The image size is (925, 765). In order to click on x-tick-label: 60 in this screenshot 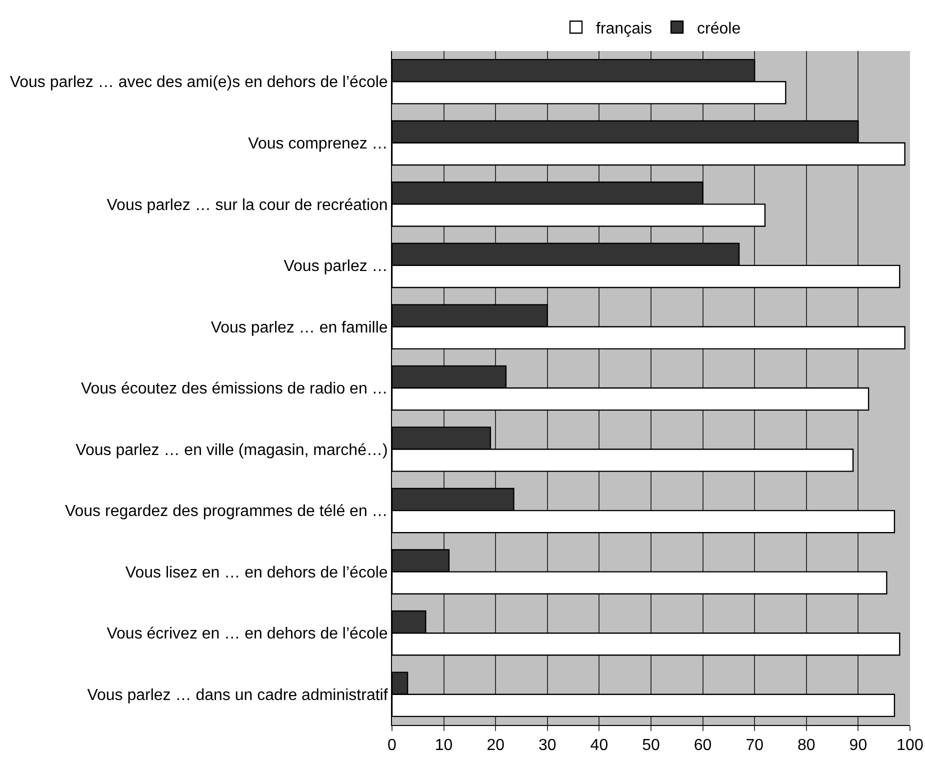, I will do `click(703, 745)`.